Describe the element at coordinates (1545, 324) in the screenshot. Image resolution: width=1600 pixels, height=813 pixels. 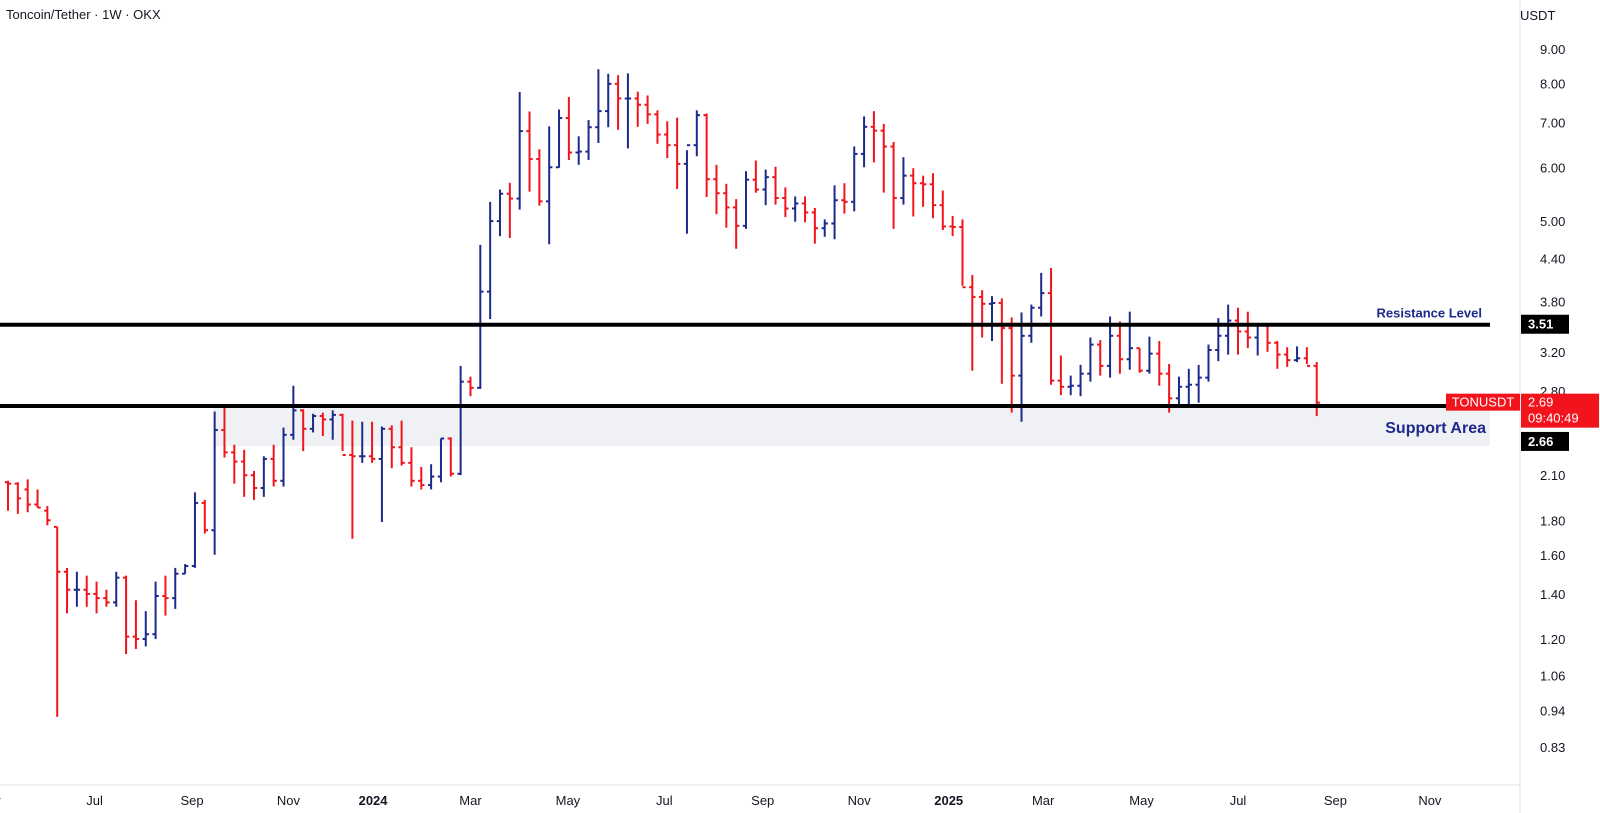
I see `resistance-price-tag` at that location.